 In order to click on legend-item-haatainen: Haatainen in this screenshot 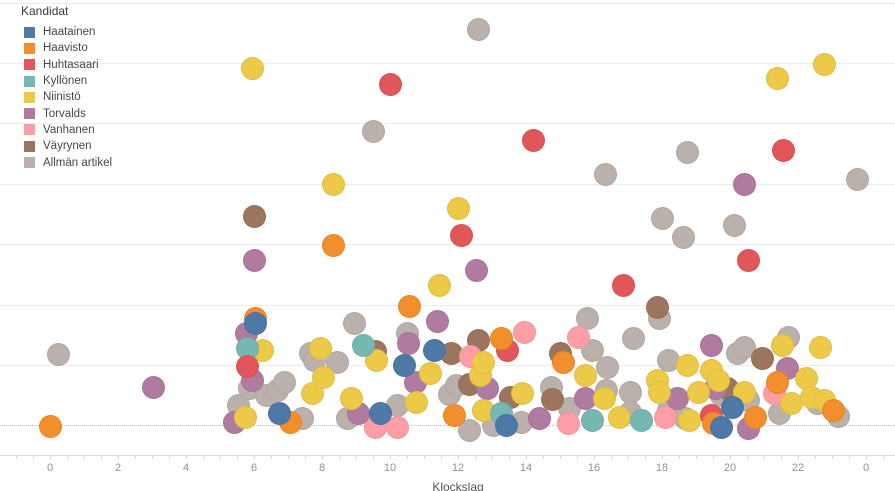, I will do `click(66, 32)`.